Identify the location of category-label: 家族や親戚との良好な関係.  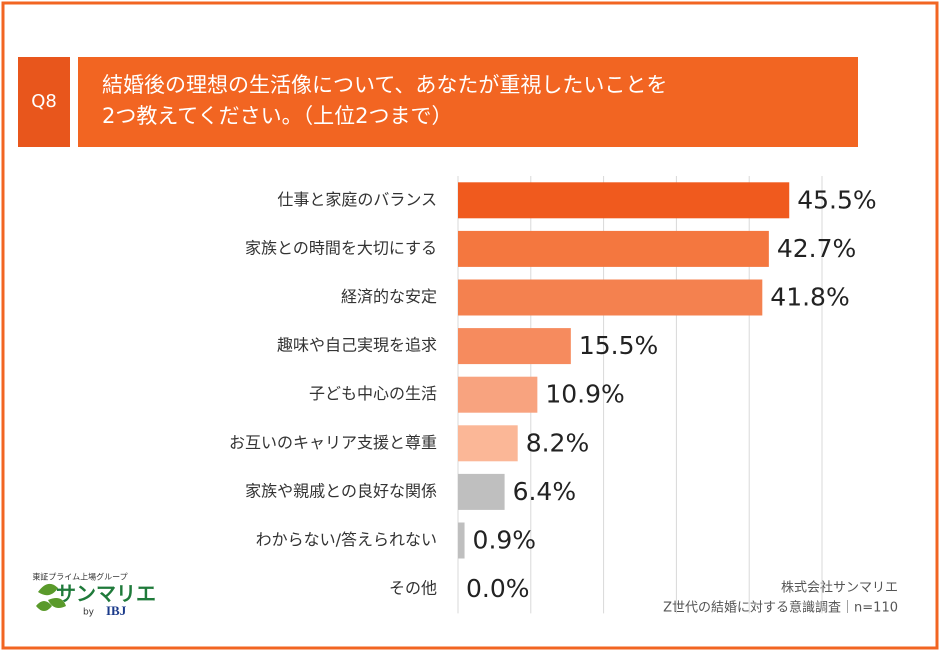
(341, 490).